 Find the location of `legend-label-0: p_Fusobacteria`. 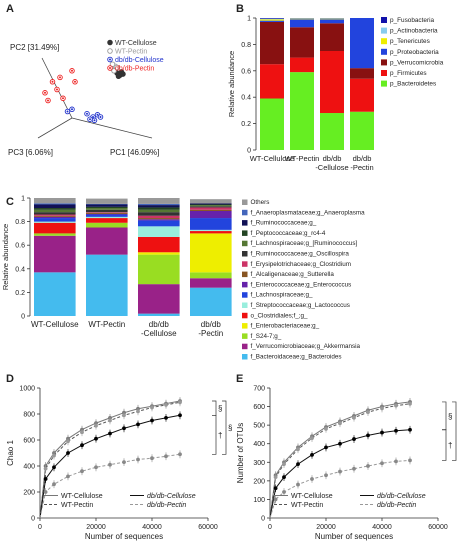

legend-label-0: p_Fusobacteria is located at coordinates (412, 20).